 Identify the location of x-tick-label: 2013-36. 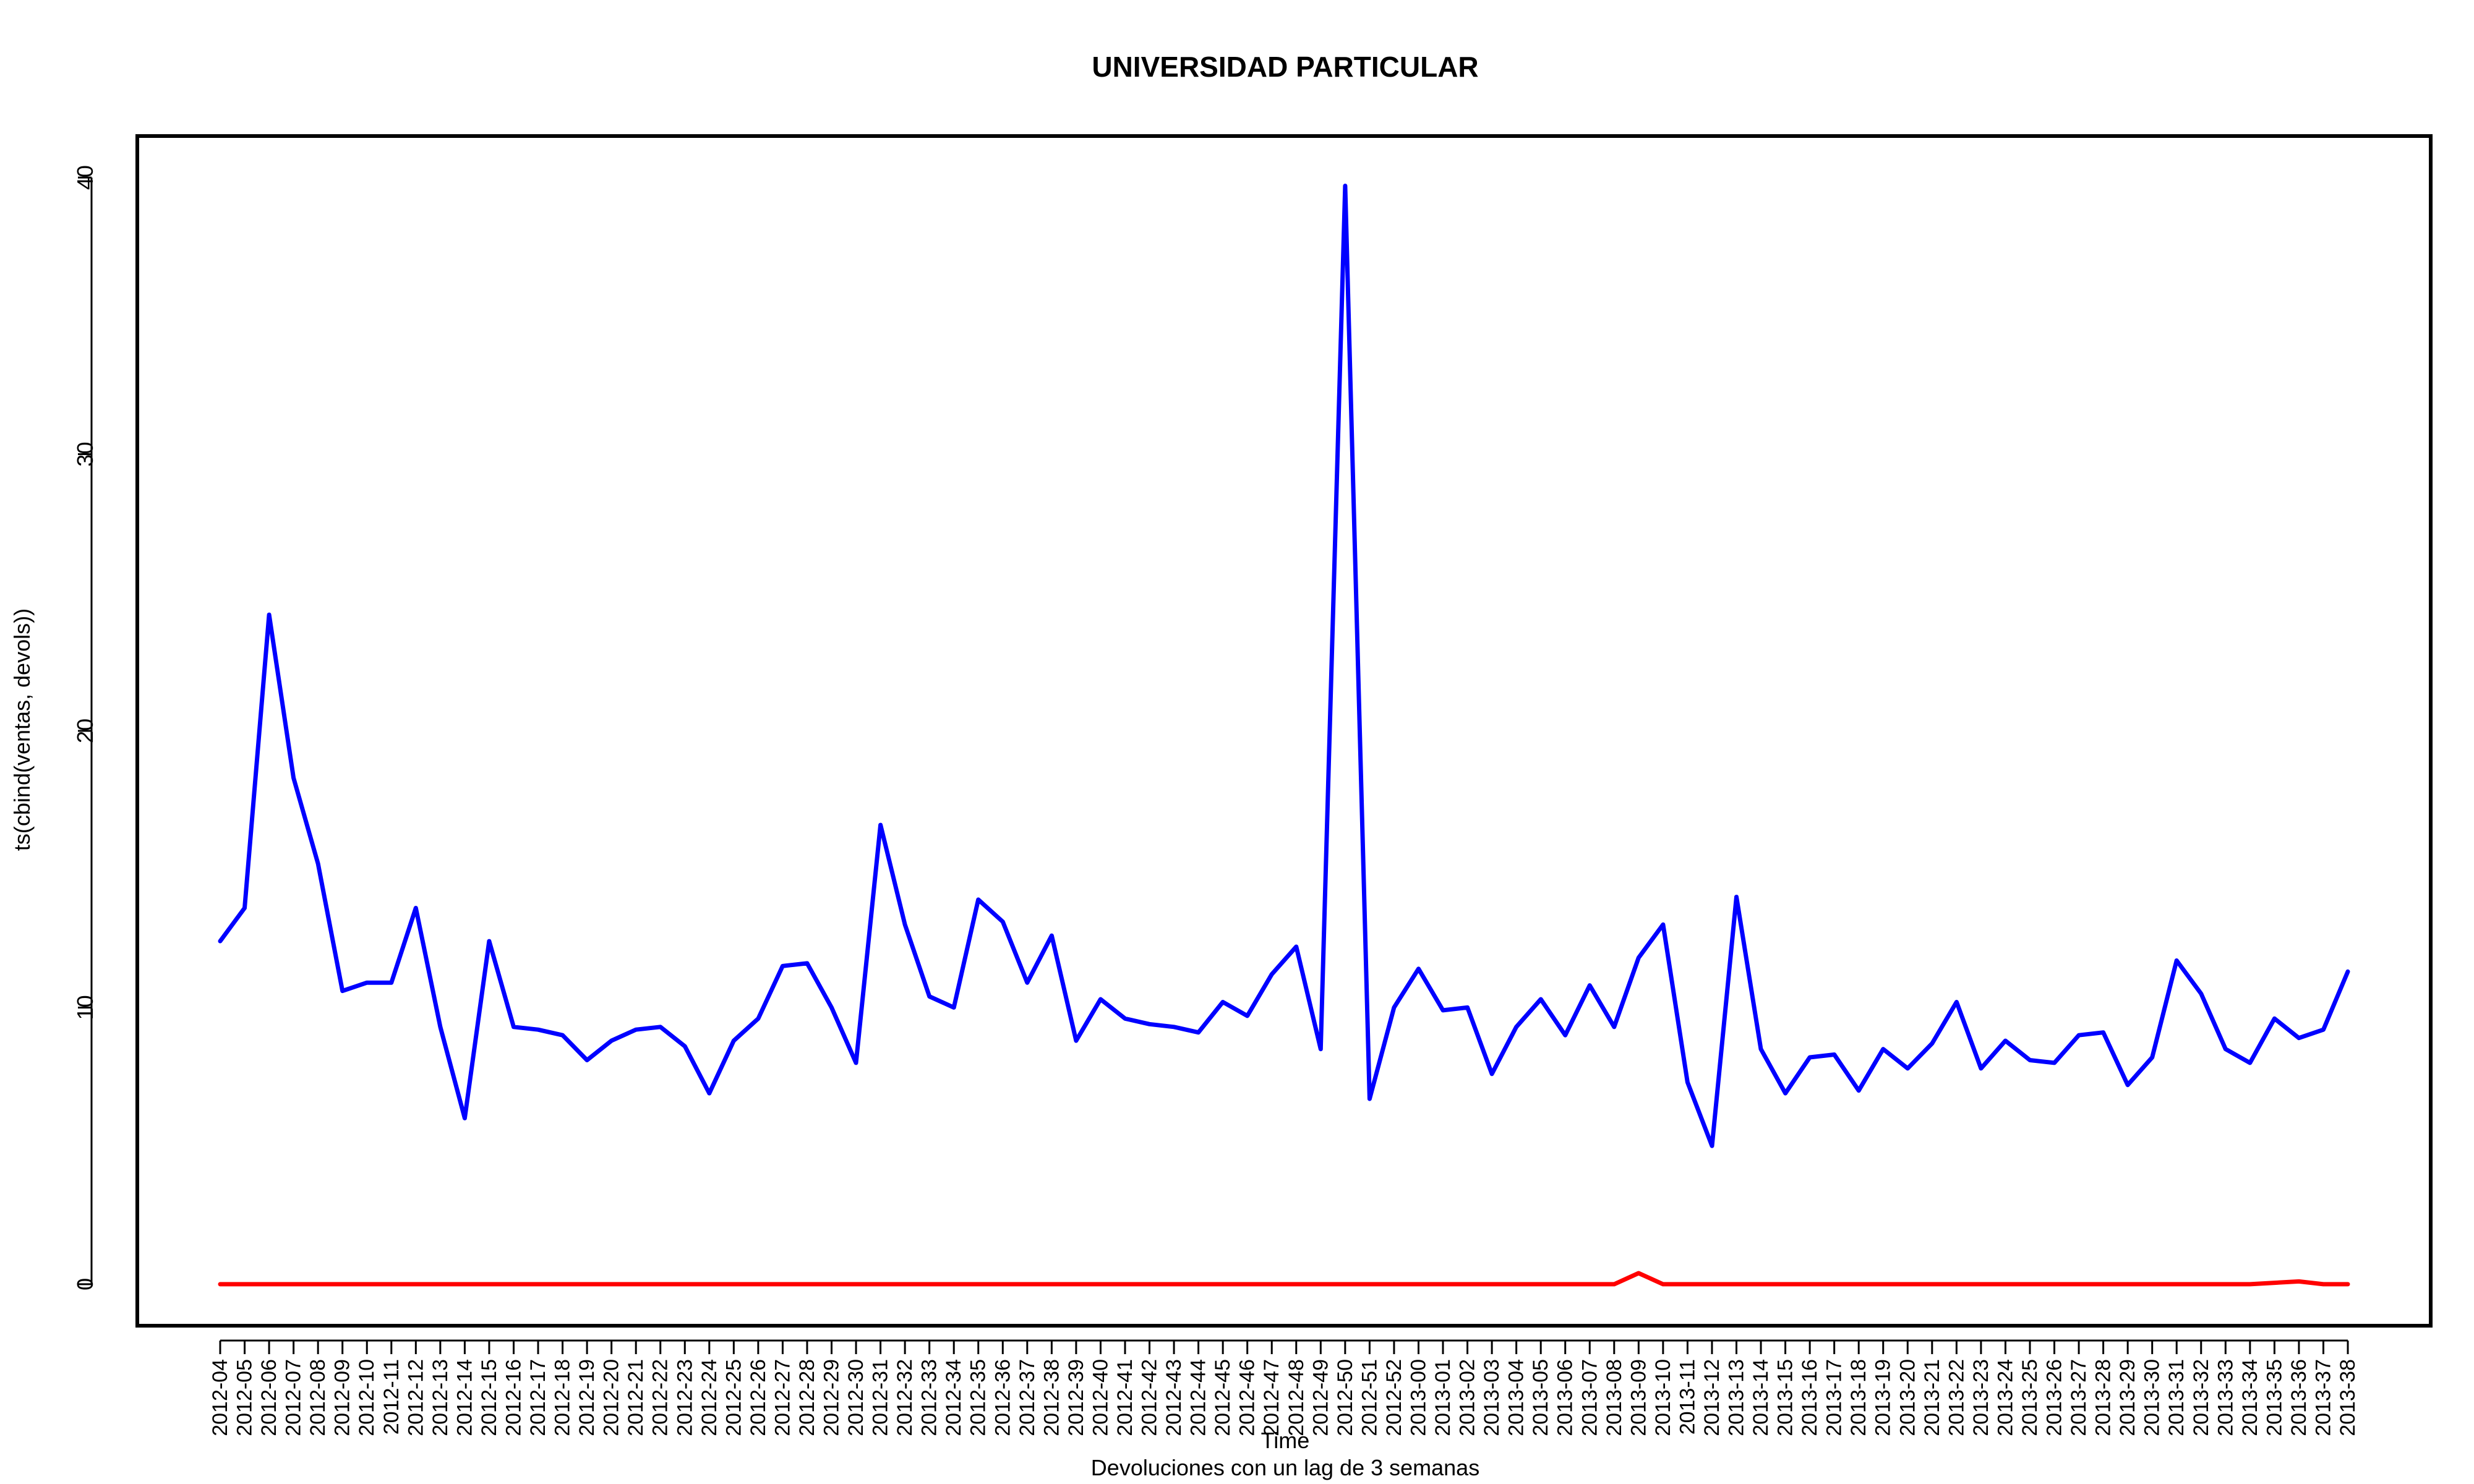
(2299, 1397).